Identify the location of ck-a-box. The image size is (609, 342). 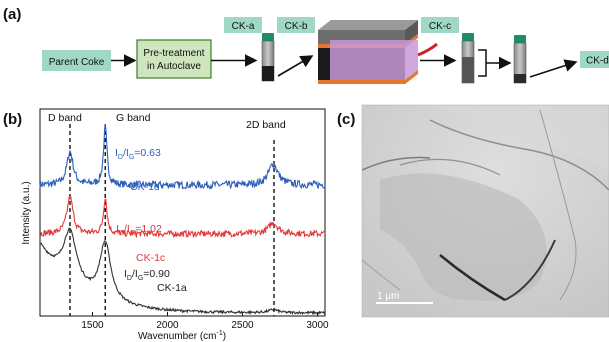
(243, 25).